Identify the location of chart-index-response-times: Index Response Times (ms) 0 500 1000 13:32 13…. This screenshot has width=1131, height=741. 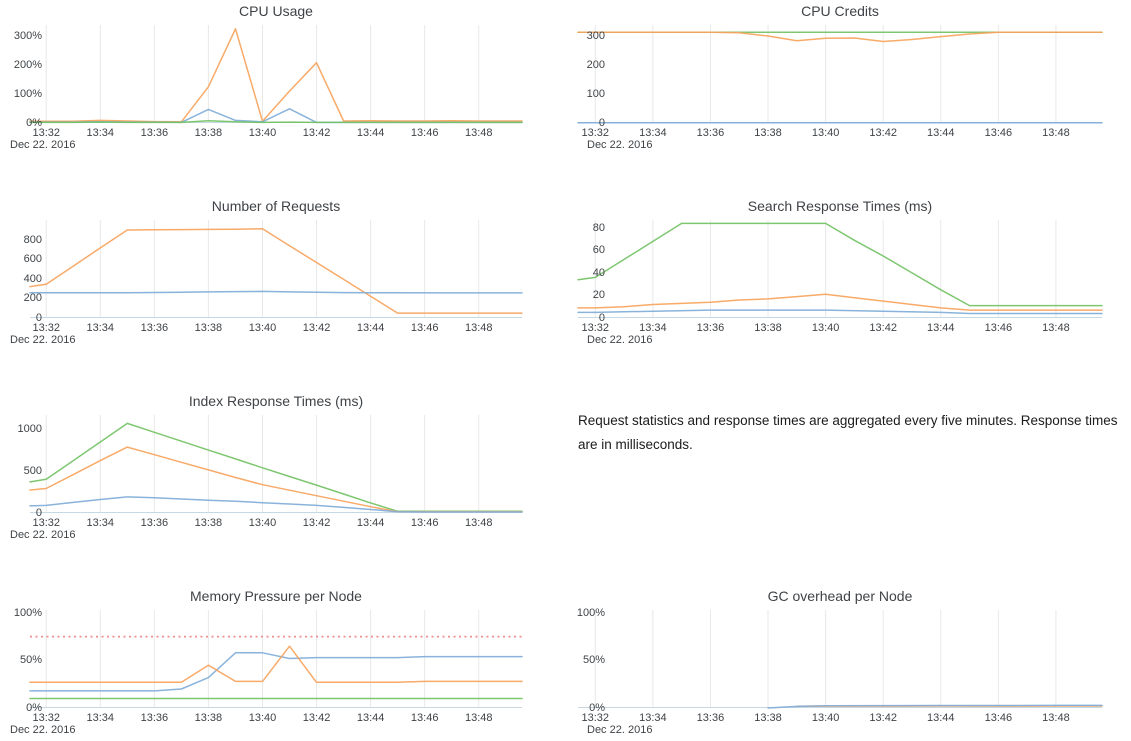
(282, 470).